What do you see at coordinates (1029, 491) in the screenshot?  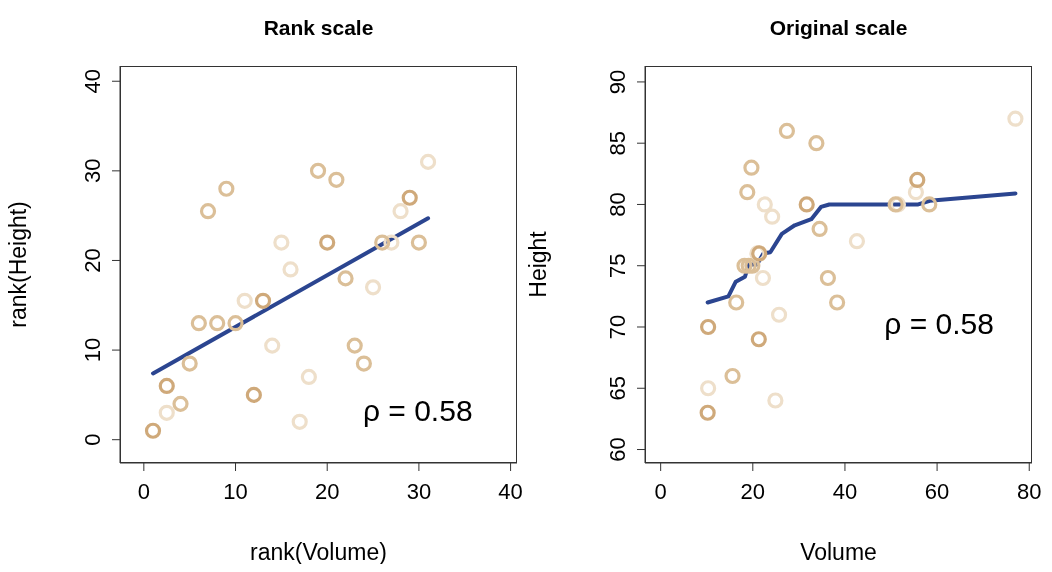 I see `x-tick-label: 80` at bounding box center [1029, 491].